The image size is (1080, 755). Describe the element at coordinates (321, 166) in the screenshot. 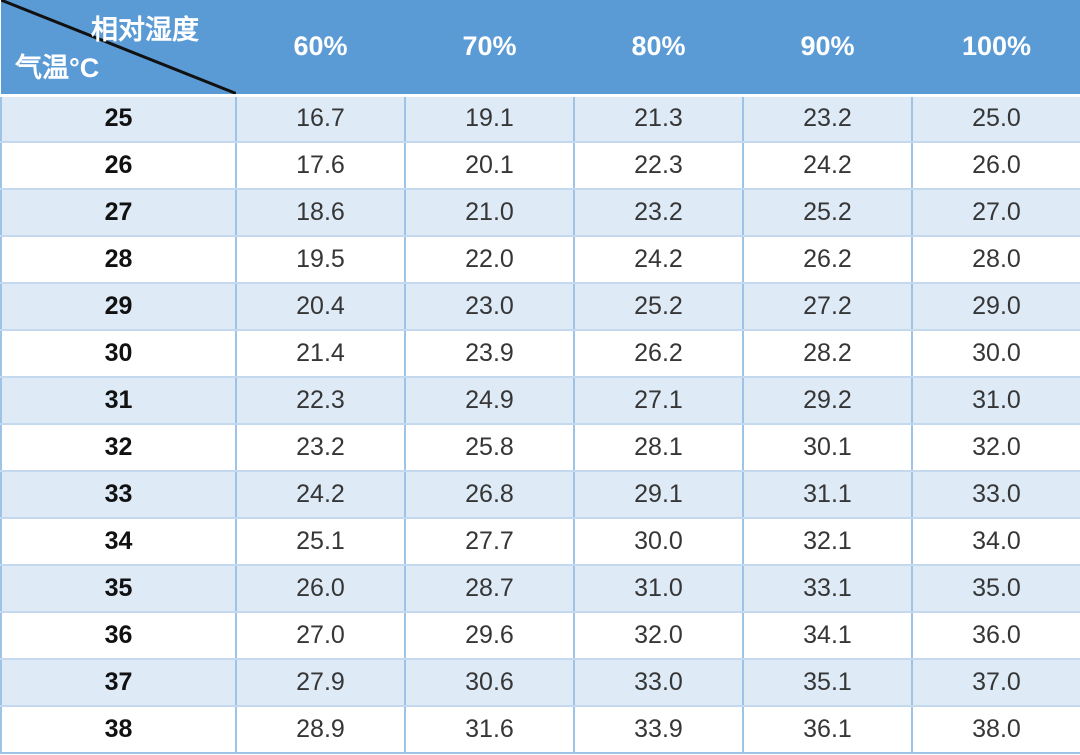

I see `dewpoint-cell: 17.6` at that location.